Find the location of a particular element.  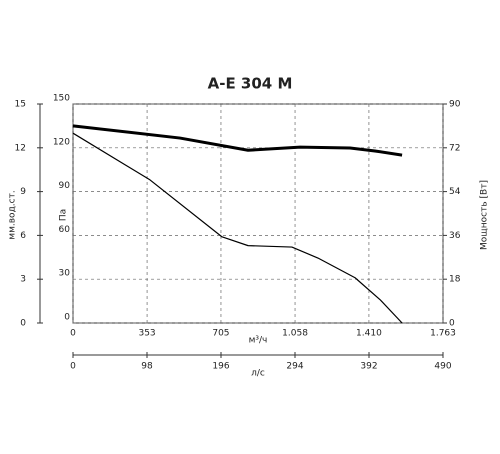

y-tick-label: 60 is located at coordinates (65, 230).